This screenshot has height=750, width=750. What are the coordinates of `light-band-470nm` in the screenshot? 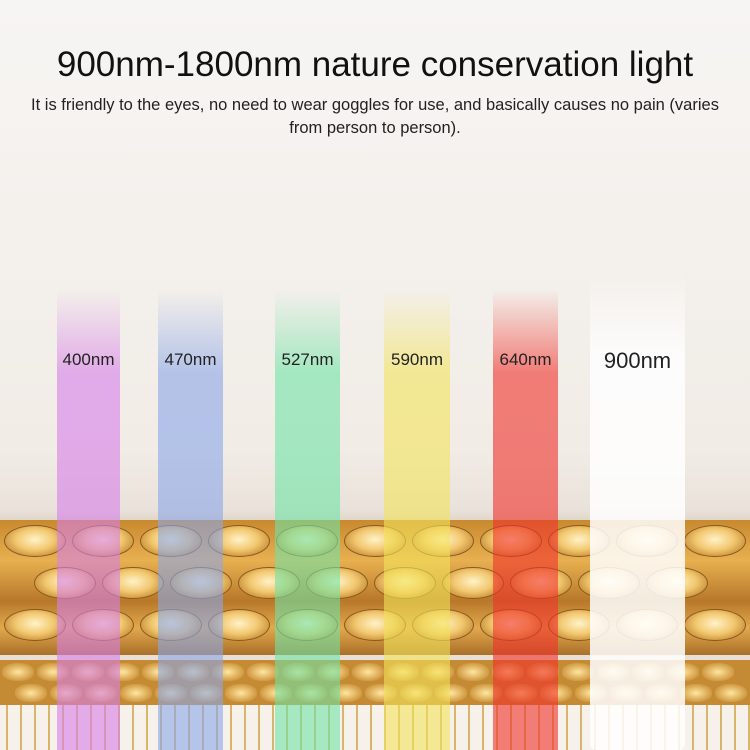 It's located at (190, 520).